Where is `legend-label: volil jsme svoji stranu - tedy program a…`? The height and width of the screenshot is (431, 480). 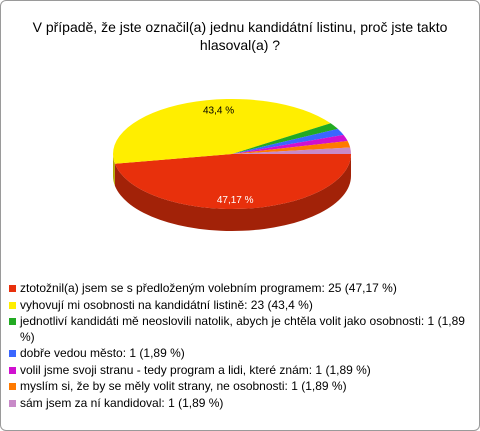
legend-label: volil jsme svoji stranu - tedy program a… is located at coordinates (195, 369).